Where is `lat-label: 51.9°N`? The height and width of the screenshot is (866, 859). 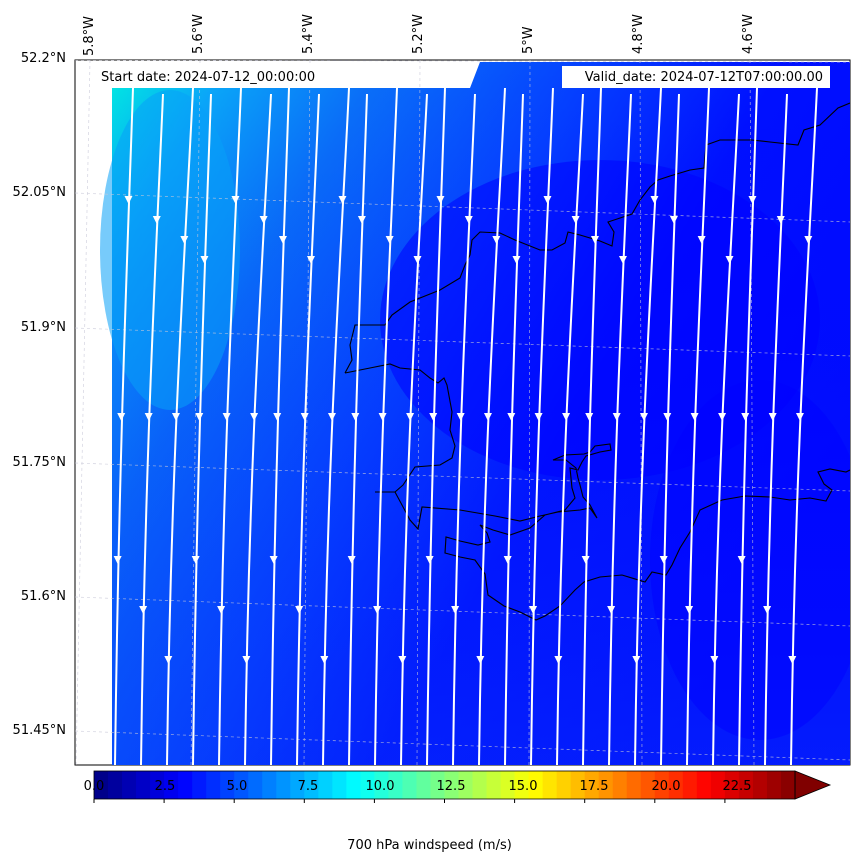
lat-label: 51.9°N is located at coordinates (43, 327).